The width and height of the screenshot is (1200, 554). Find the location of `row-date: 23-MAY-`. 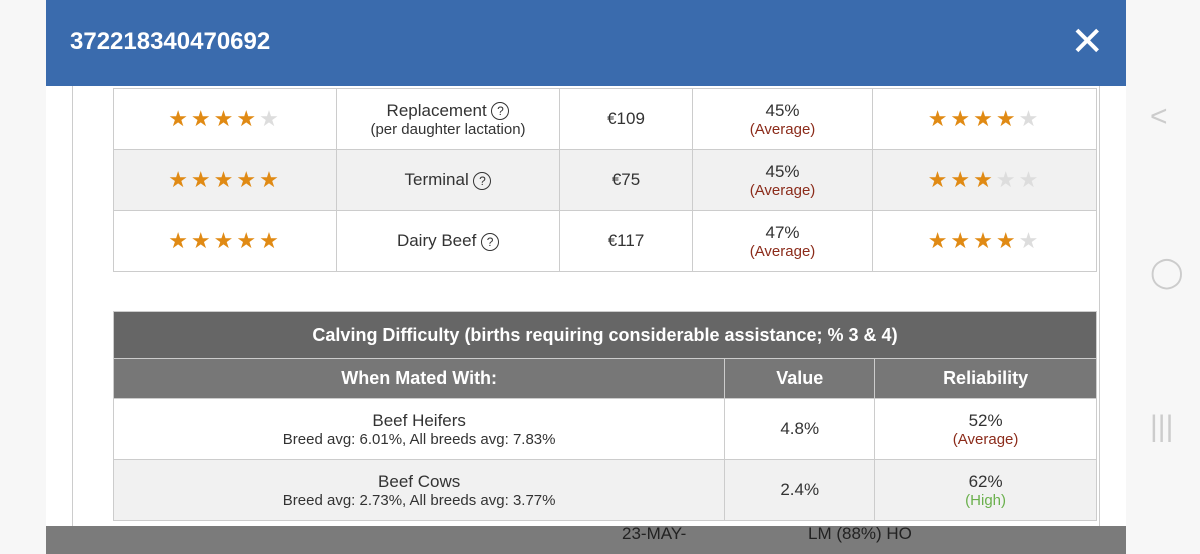

row-date: 23-MAY- is located at coordinates (654, 533).